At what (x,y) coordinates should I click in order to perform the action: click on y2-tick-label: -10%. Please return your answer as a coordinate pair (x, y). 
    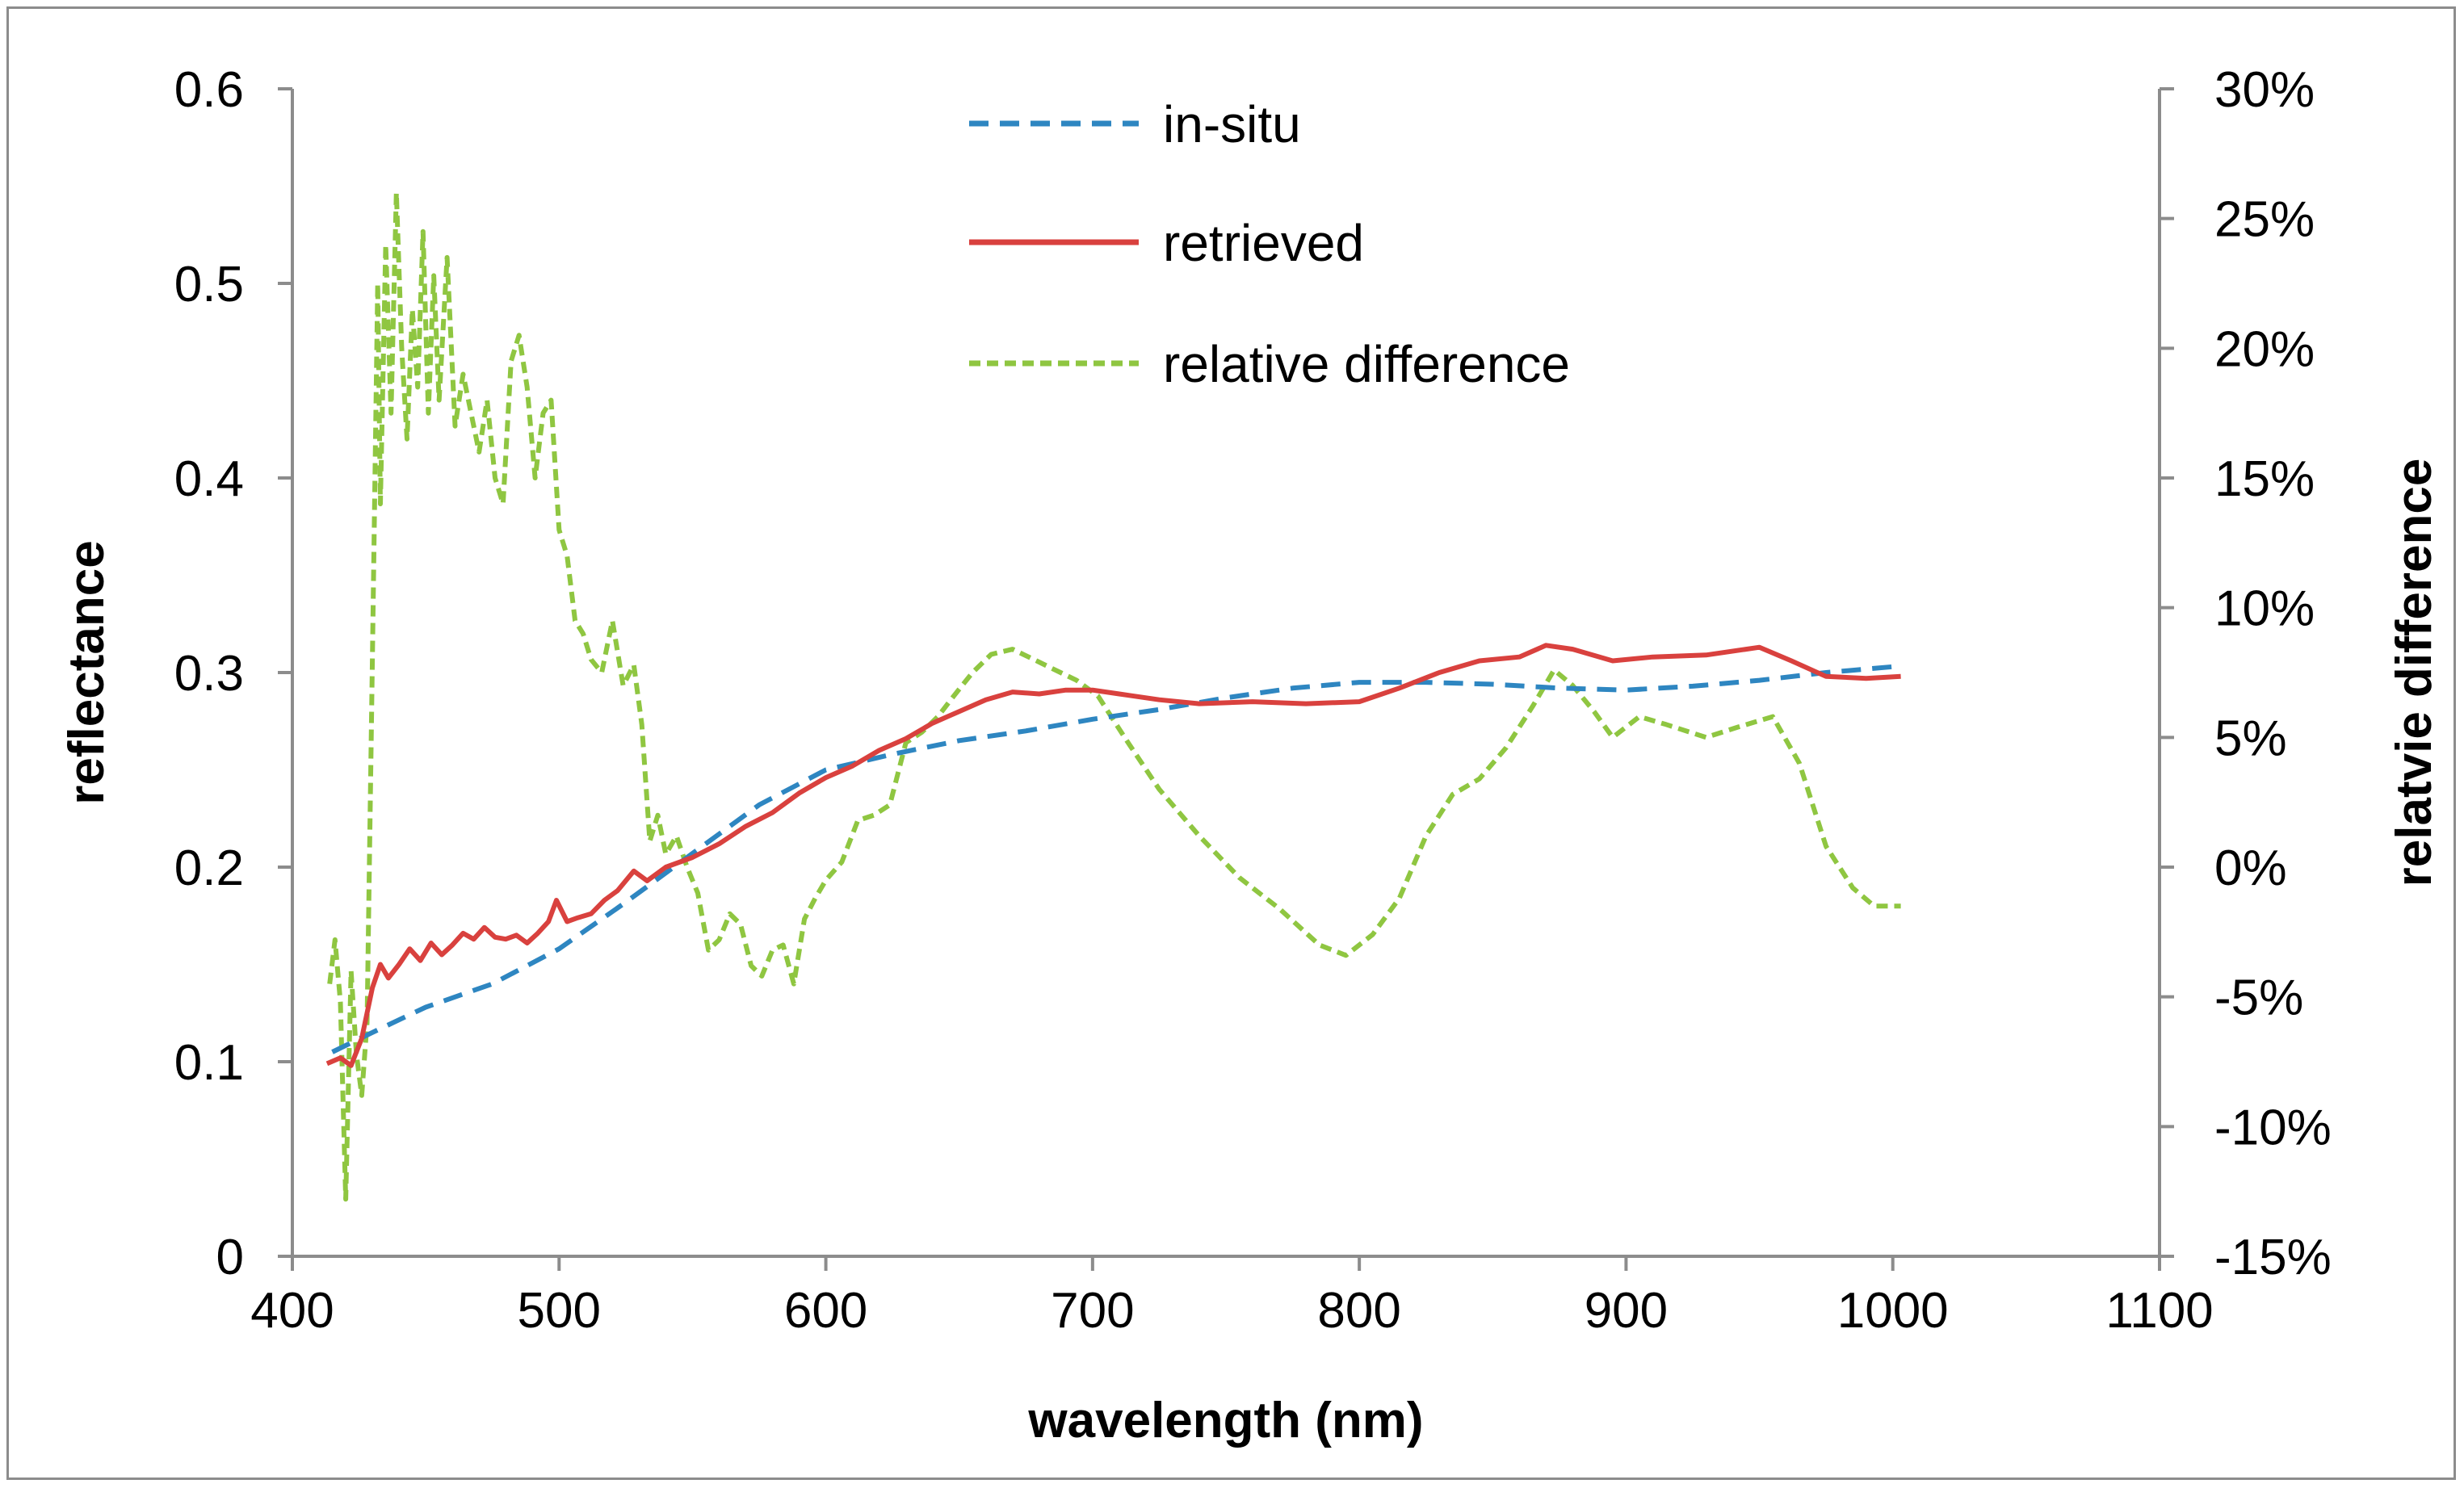
    Looking at the image, I should click on (2273, 1127).